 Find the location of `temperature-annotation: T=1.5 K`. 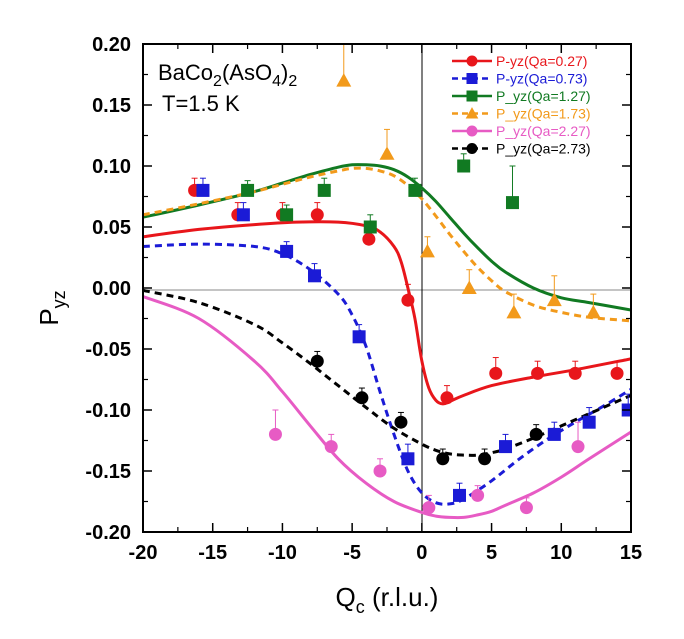

temperature-annotation: T=1.5 K is located at coordinates (201, 103).